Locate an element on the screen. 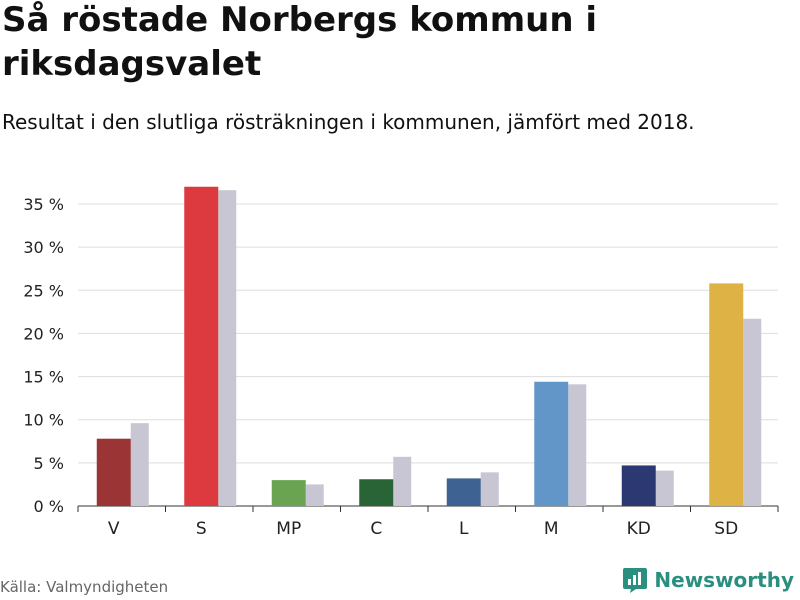 The image size is (800, 600). bar-2018-s is located at coordinates (227, 348).